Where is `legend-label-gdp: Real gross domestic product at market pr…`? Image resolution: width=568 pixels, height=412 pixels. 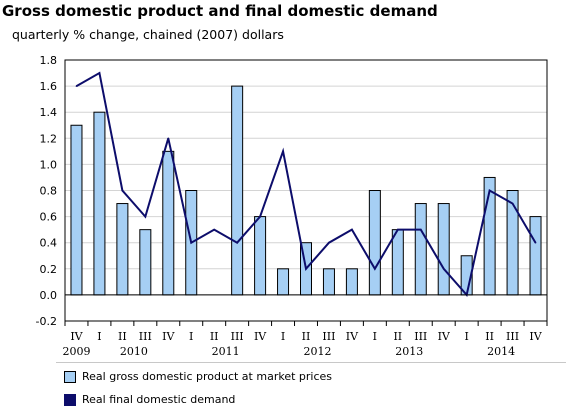 legend-label-gdp: Real gross domestic product at market pr… is located at coordinates (207, 376).